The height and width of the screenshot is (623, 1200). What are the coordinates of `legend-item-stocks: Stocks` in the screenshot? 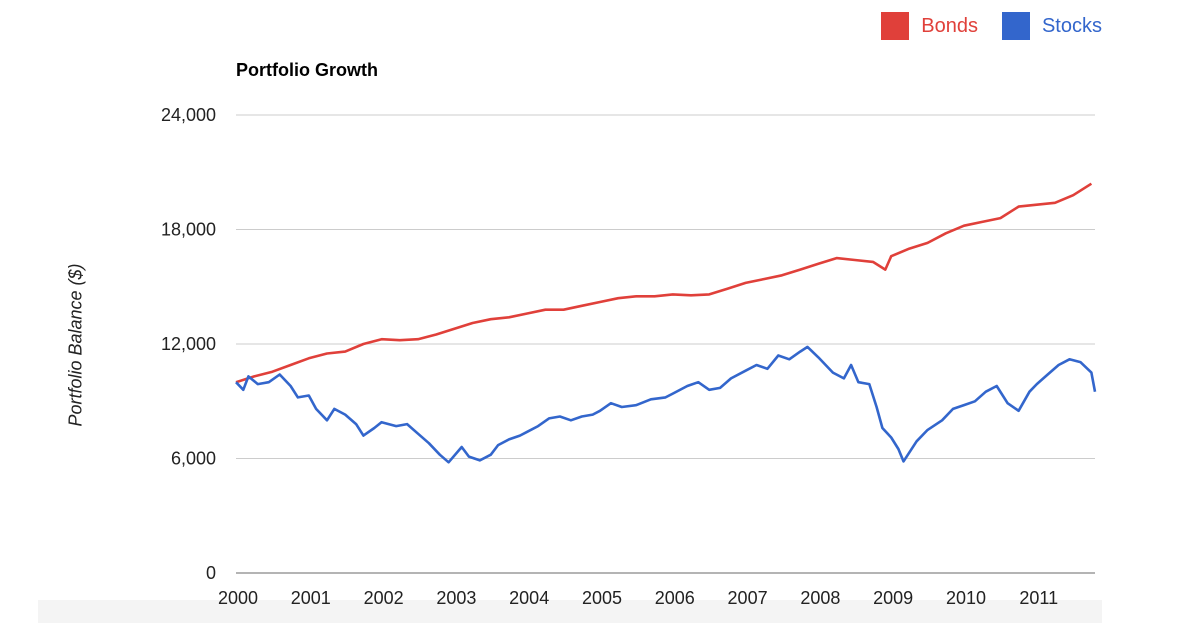 It's located at (1051, 26).